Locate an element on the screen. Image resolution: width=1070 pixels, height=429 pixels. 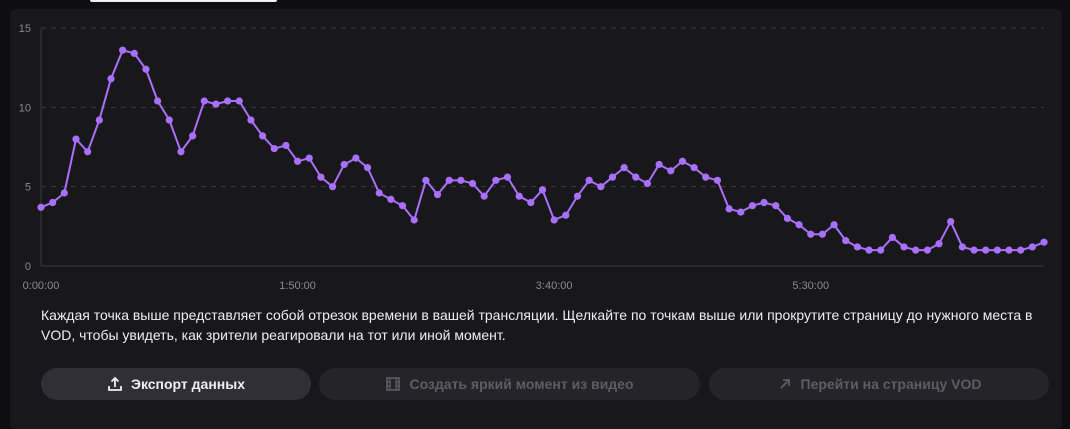
y-tick-label: 15 is located at coordinates (25, 29).